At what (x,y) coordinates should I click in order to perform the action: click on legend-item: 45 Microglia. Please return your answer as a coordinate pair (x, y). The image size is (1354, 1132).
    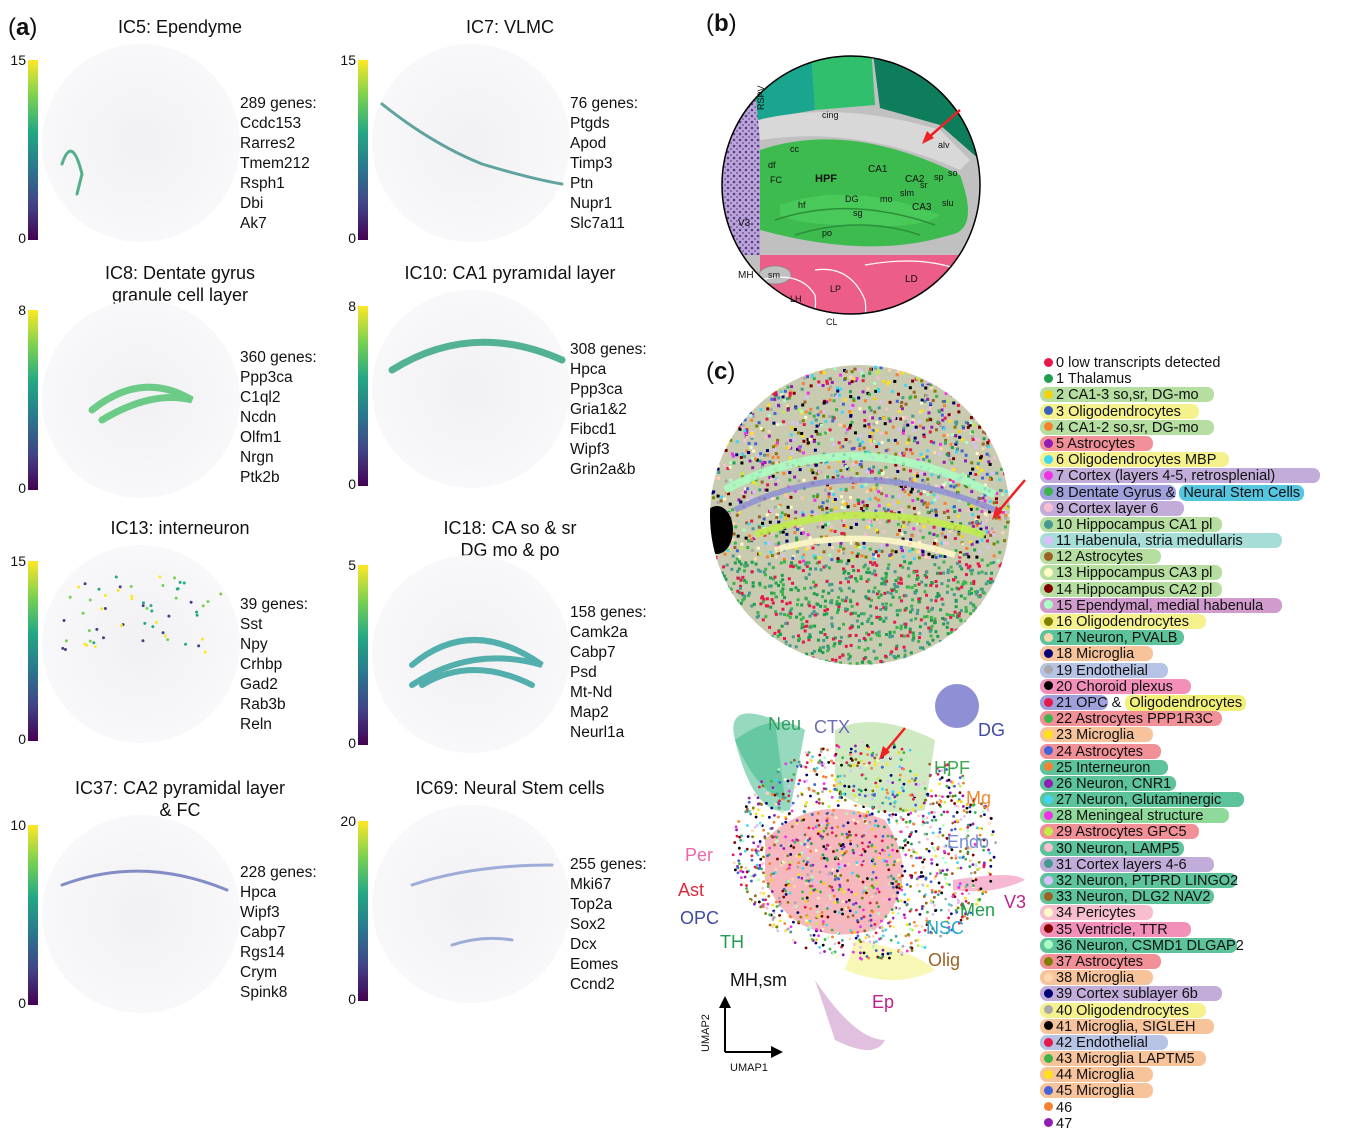
    Looking at the image, I should click on (1195, 1091).